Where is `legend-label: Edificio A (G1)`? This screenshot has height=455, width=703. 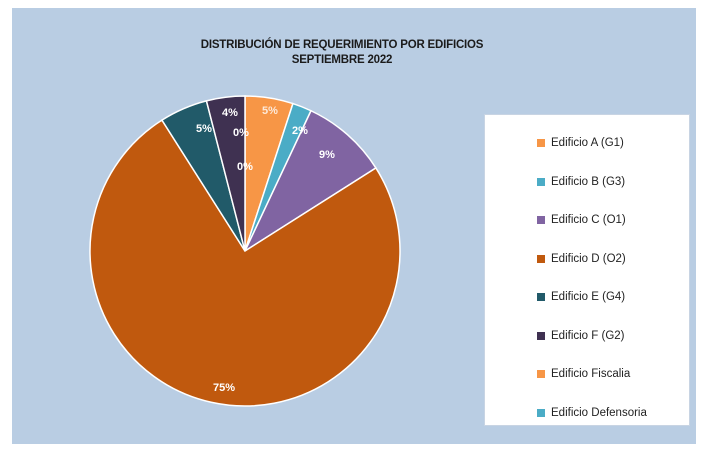 legend-label: Edificio A (G1) is located at coordinates (587, 143).